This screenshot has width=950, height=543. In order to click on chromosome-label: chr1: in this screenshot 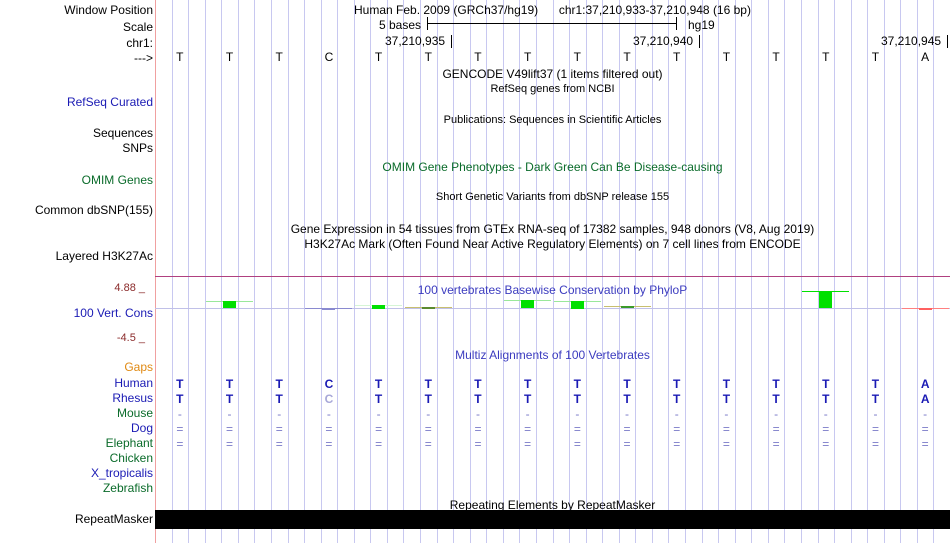, I will do `click(139, 43)`.